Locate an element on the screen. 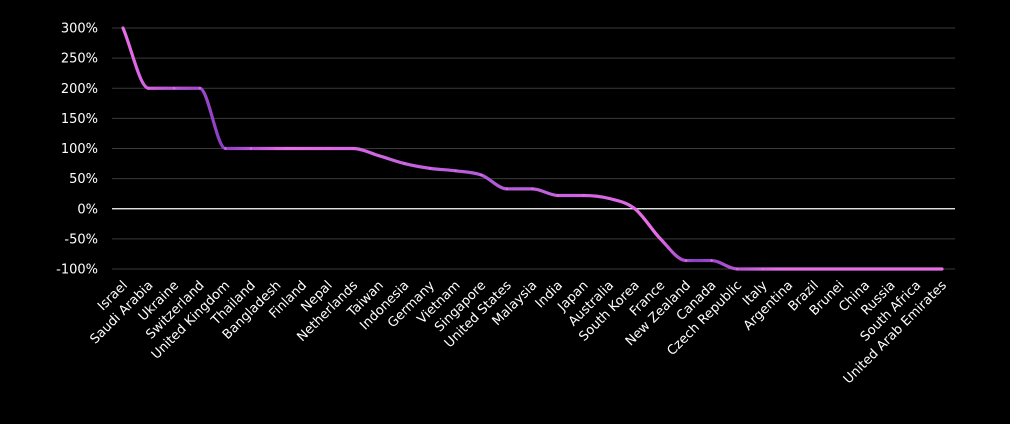 The image size is (1010, 424). data-point-indonesia is located at coordinates (404, 163).